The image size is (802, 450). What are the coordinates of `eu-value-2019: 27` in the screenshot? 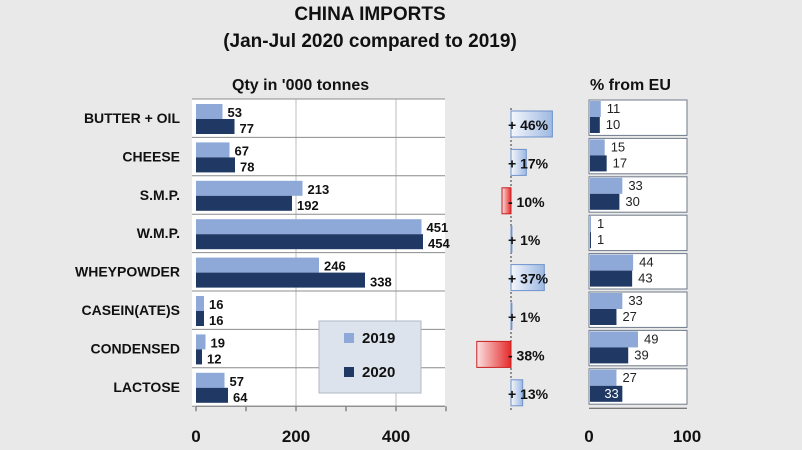 It's located at (629, 377).